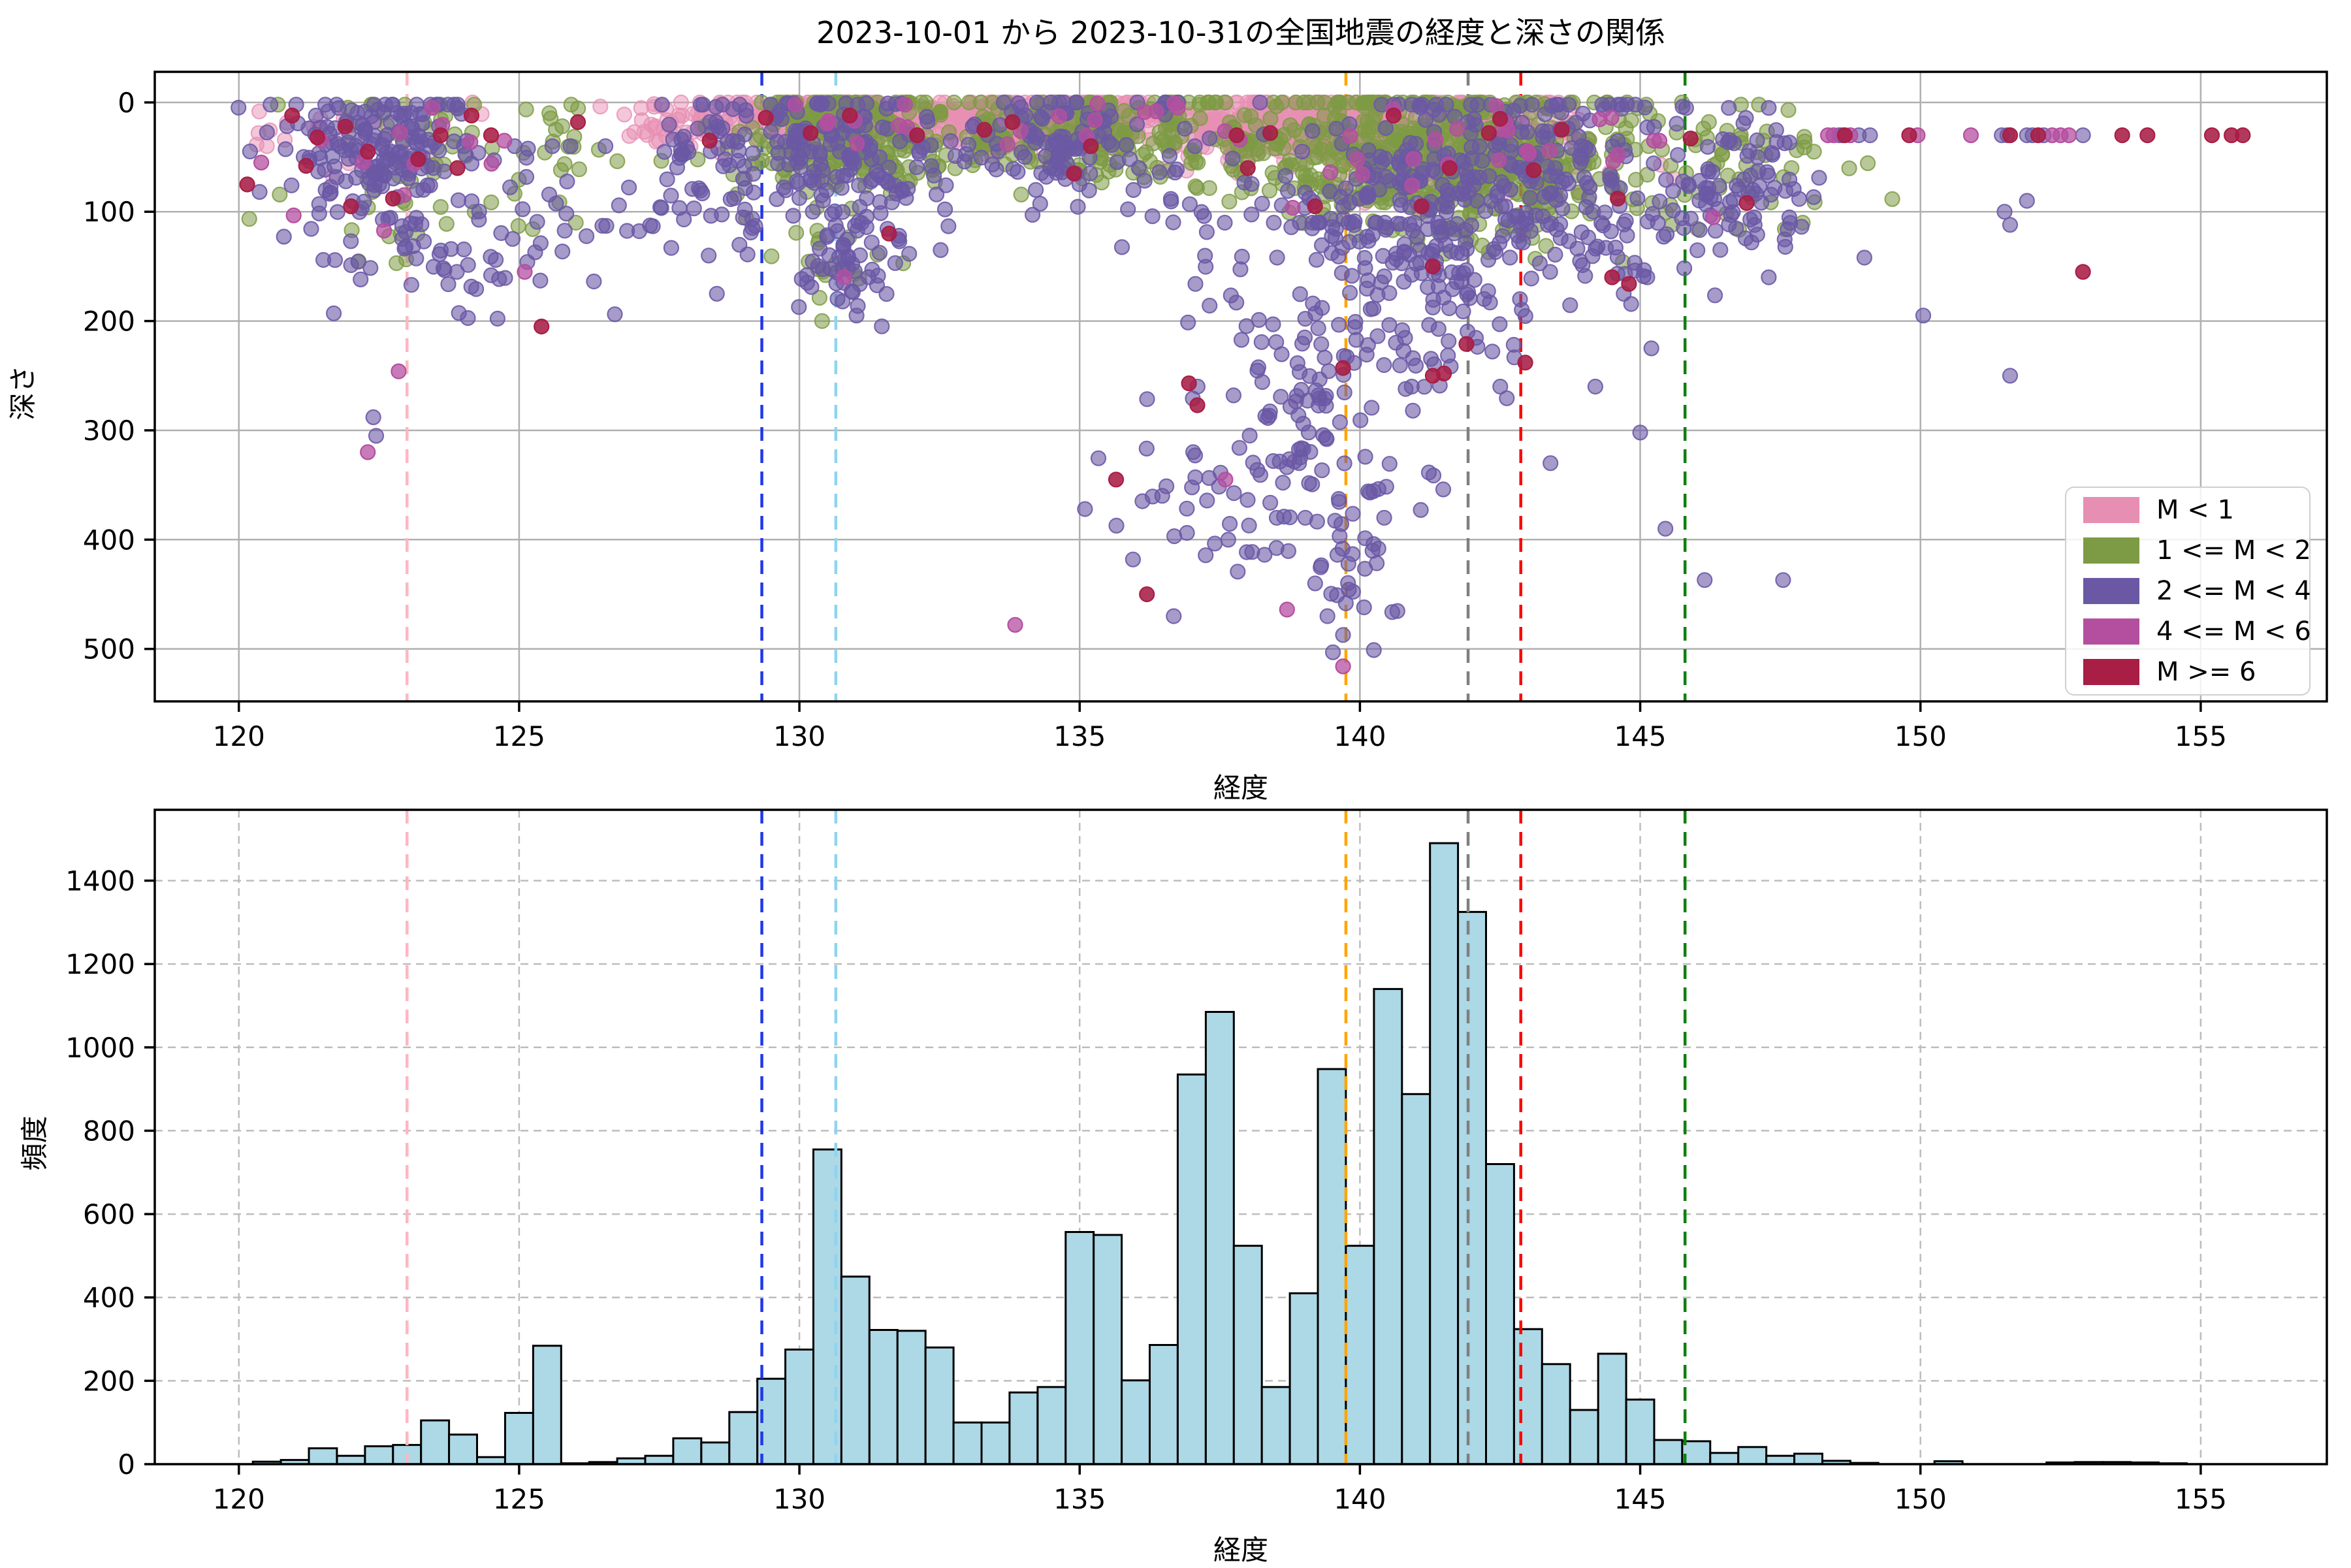 The height and width of the screenshot is (1568, 2351). I want to click on svg-text: 400, so click(109, 540).